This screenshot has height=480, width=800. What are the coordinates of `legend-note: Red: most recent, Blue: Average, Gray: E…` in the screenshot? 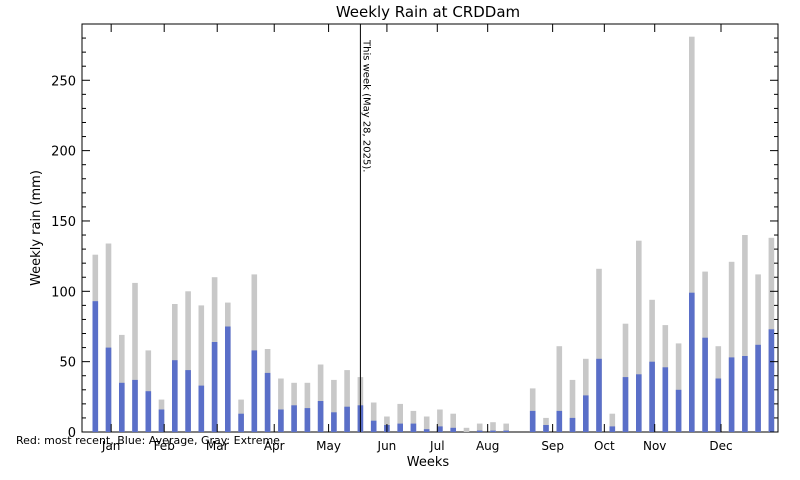 It's located at (148, 440).